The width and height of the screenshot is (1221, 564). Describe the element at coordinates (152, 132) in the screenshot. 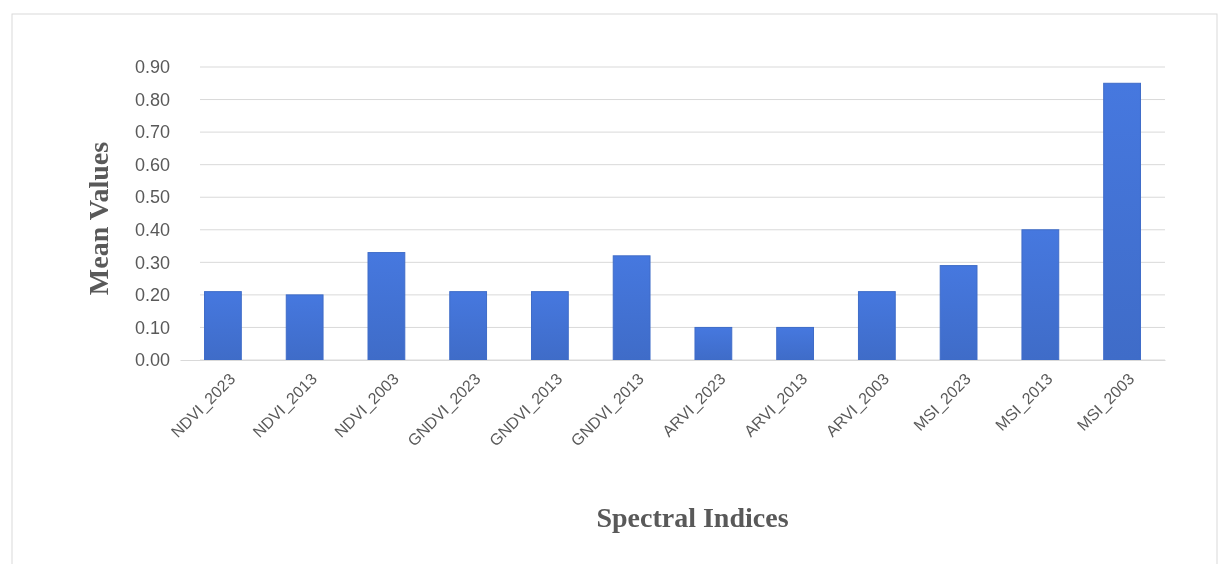

I see `y-tick-label: 0.70` at that location.